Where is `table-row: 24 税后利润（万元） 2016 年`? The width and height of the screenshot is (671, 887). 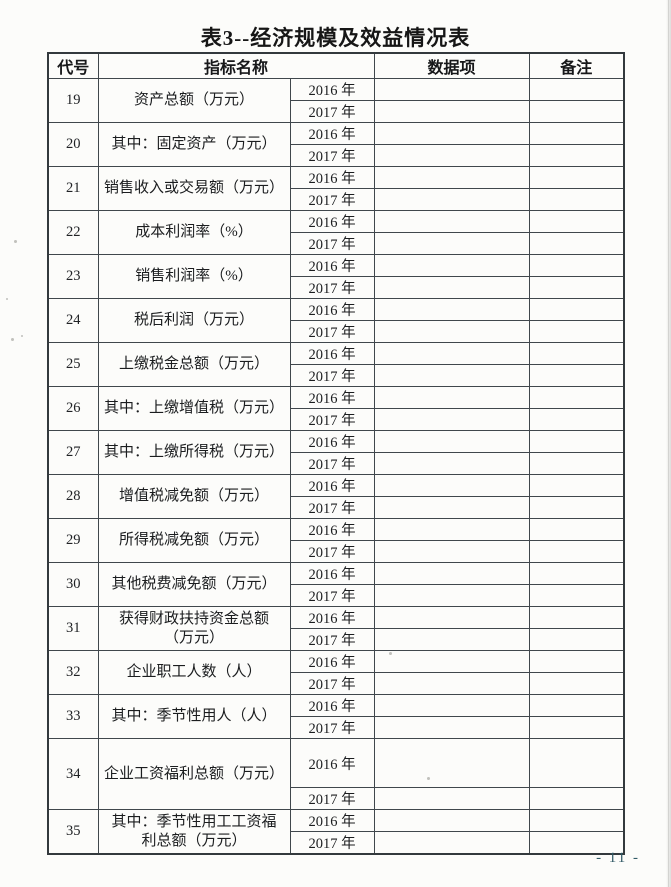 table-row: 24 税后利润（万元） 2016 年 is located at coordinates (336, 320).